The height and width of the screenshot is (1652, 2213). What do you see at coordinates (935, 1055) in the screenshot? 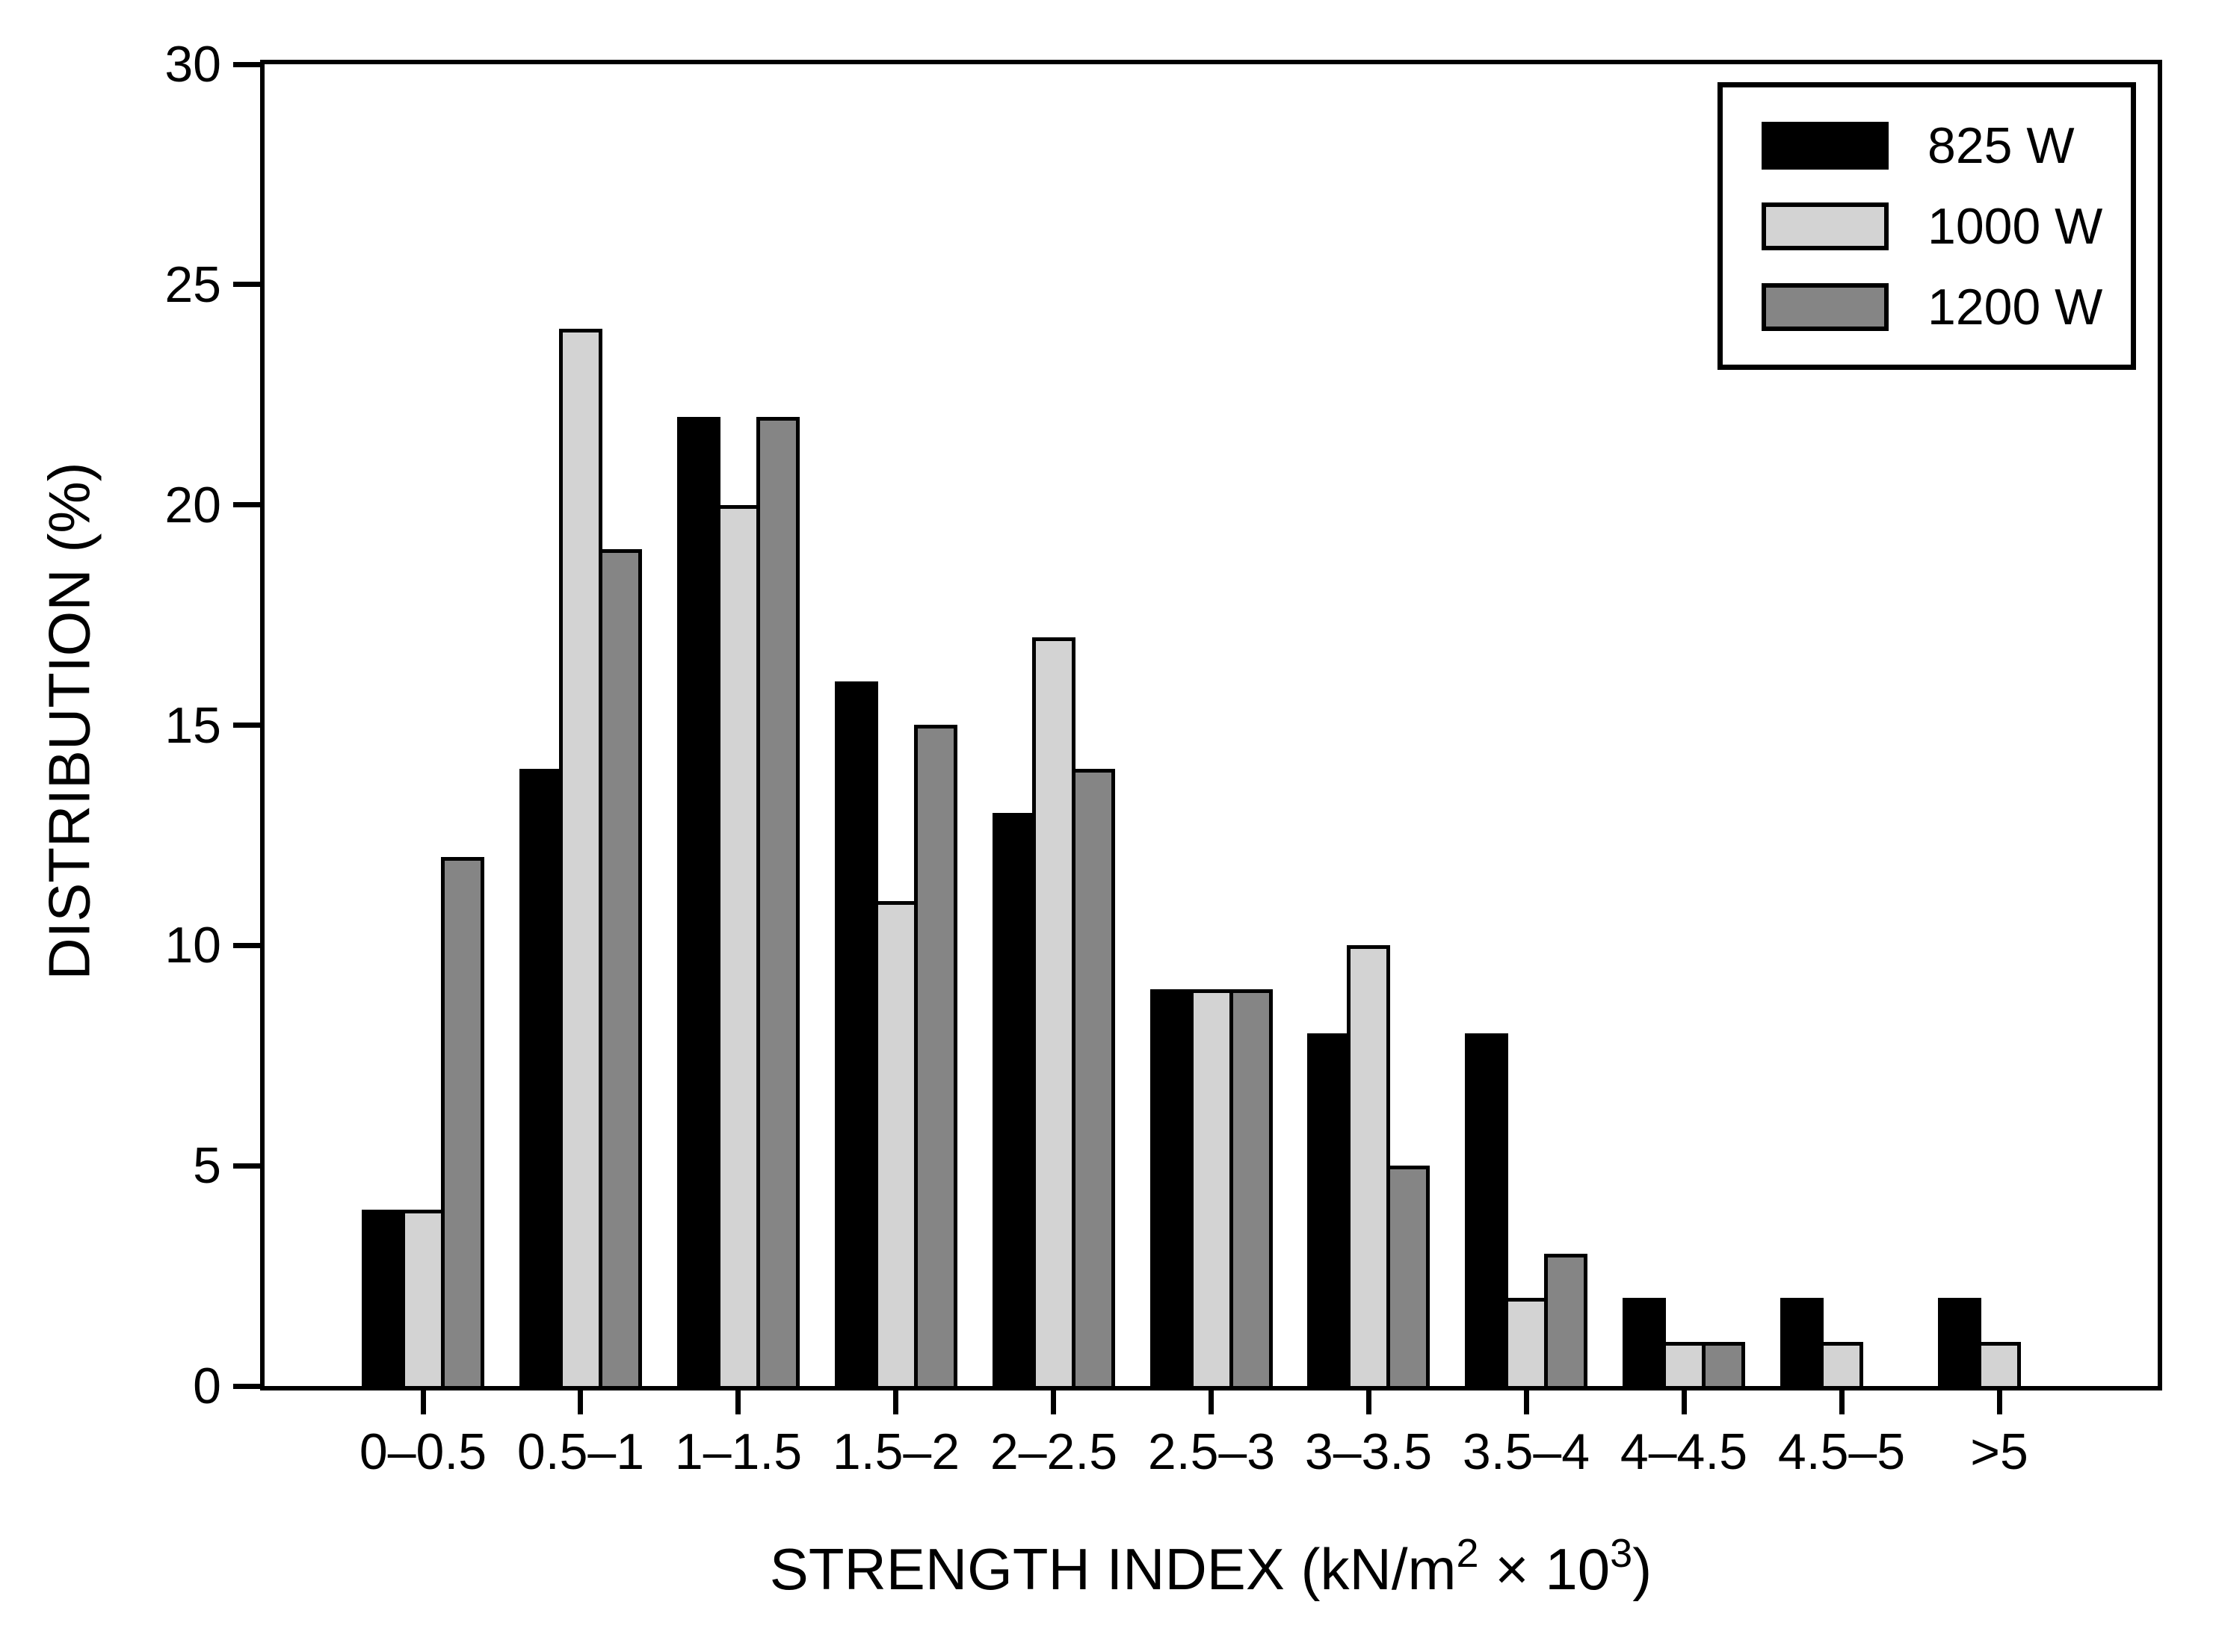
I see `bar-series2-cat3` at bounding box center [935, 1055].